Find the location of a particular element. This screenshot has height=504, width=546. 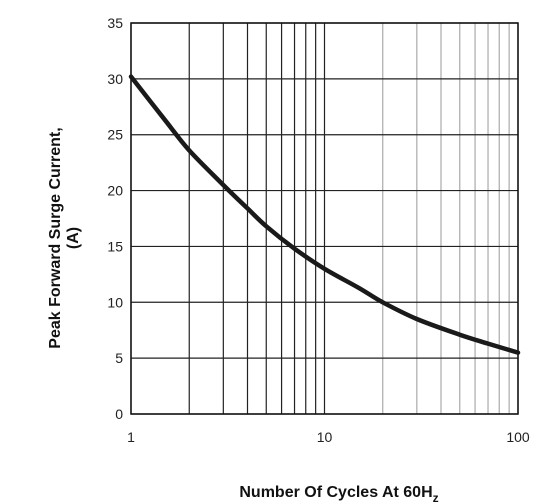

y-axis-title-line2: (A) is located at coordinates (73, 238).